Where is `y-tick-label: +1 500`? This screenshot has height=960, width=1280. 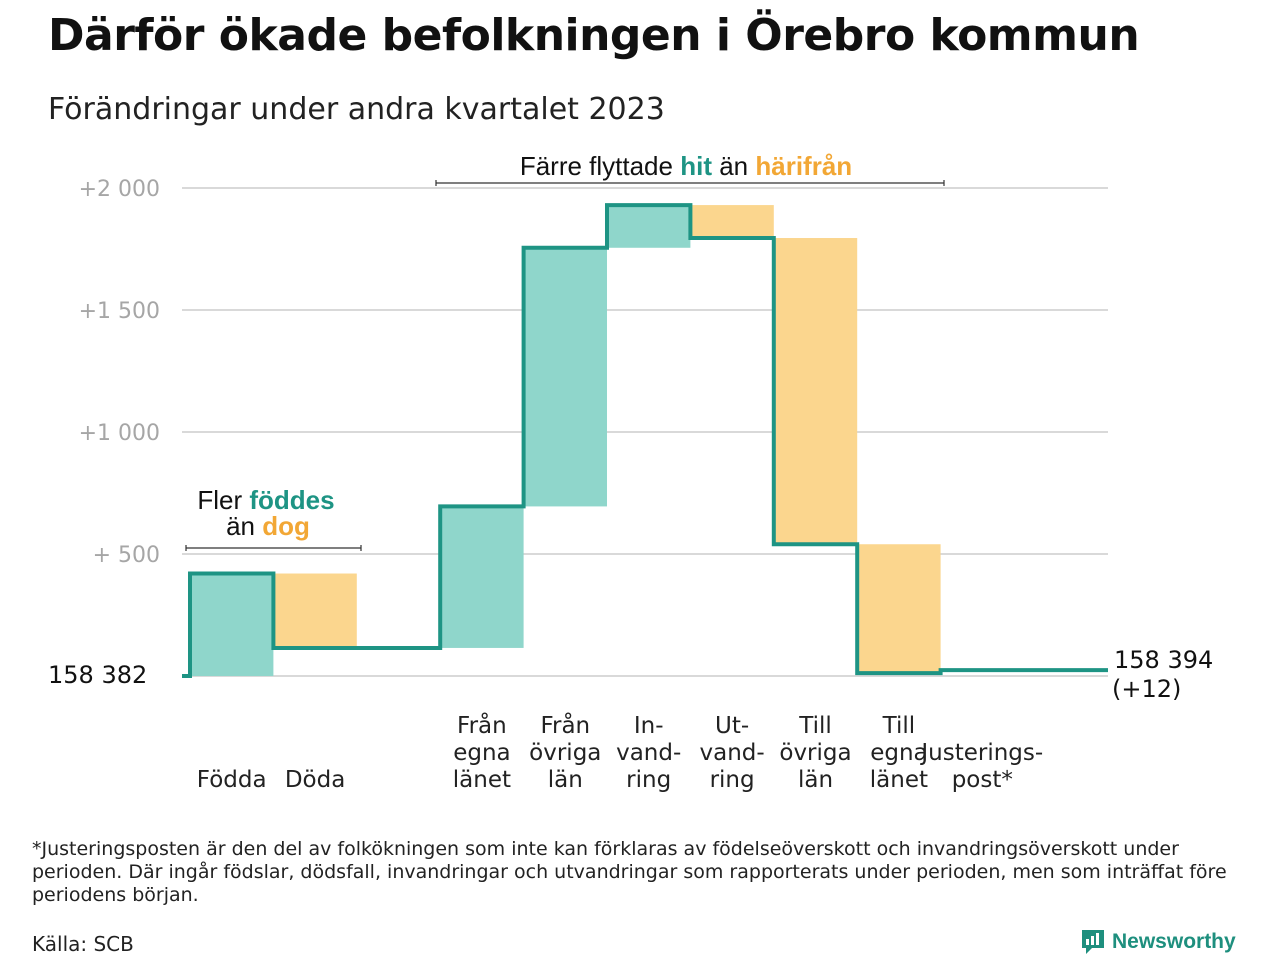 y-tick-label: +1 500 is located at coordinates (119, 311).